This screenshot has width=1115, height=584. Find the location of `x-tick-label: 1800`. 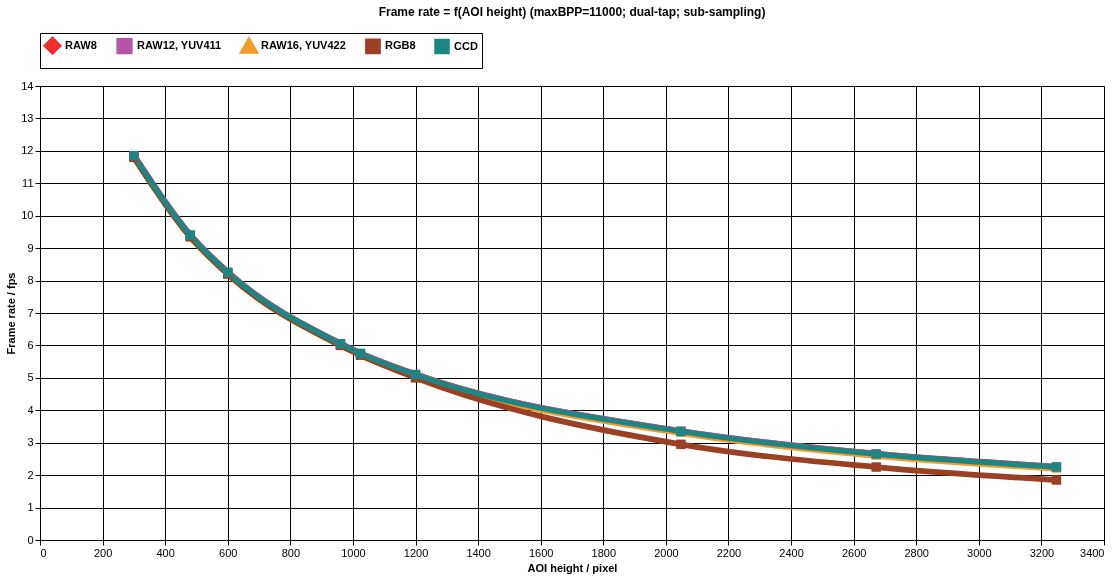

x-tick-label: 1800 is located at coordinates (604, 552).